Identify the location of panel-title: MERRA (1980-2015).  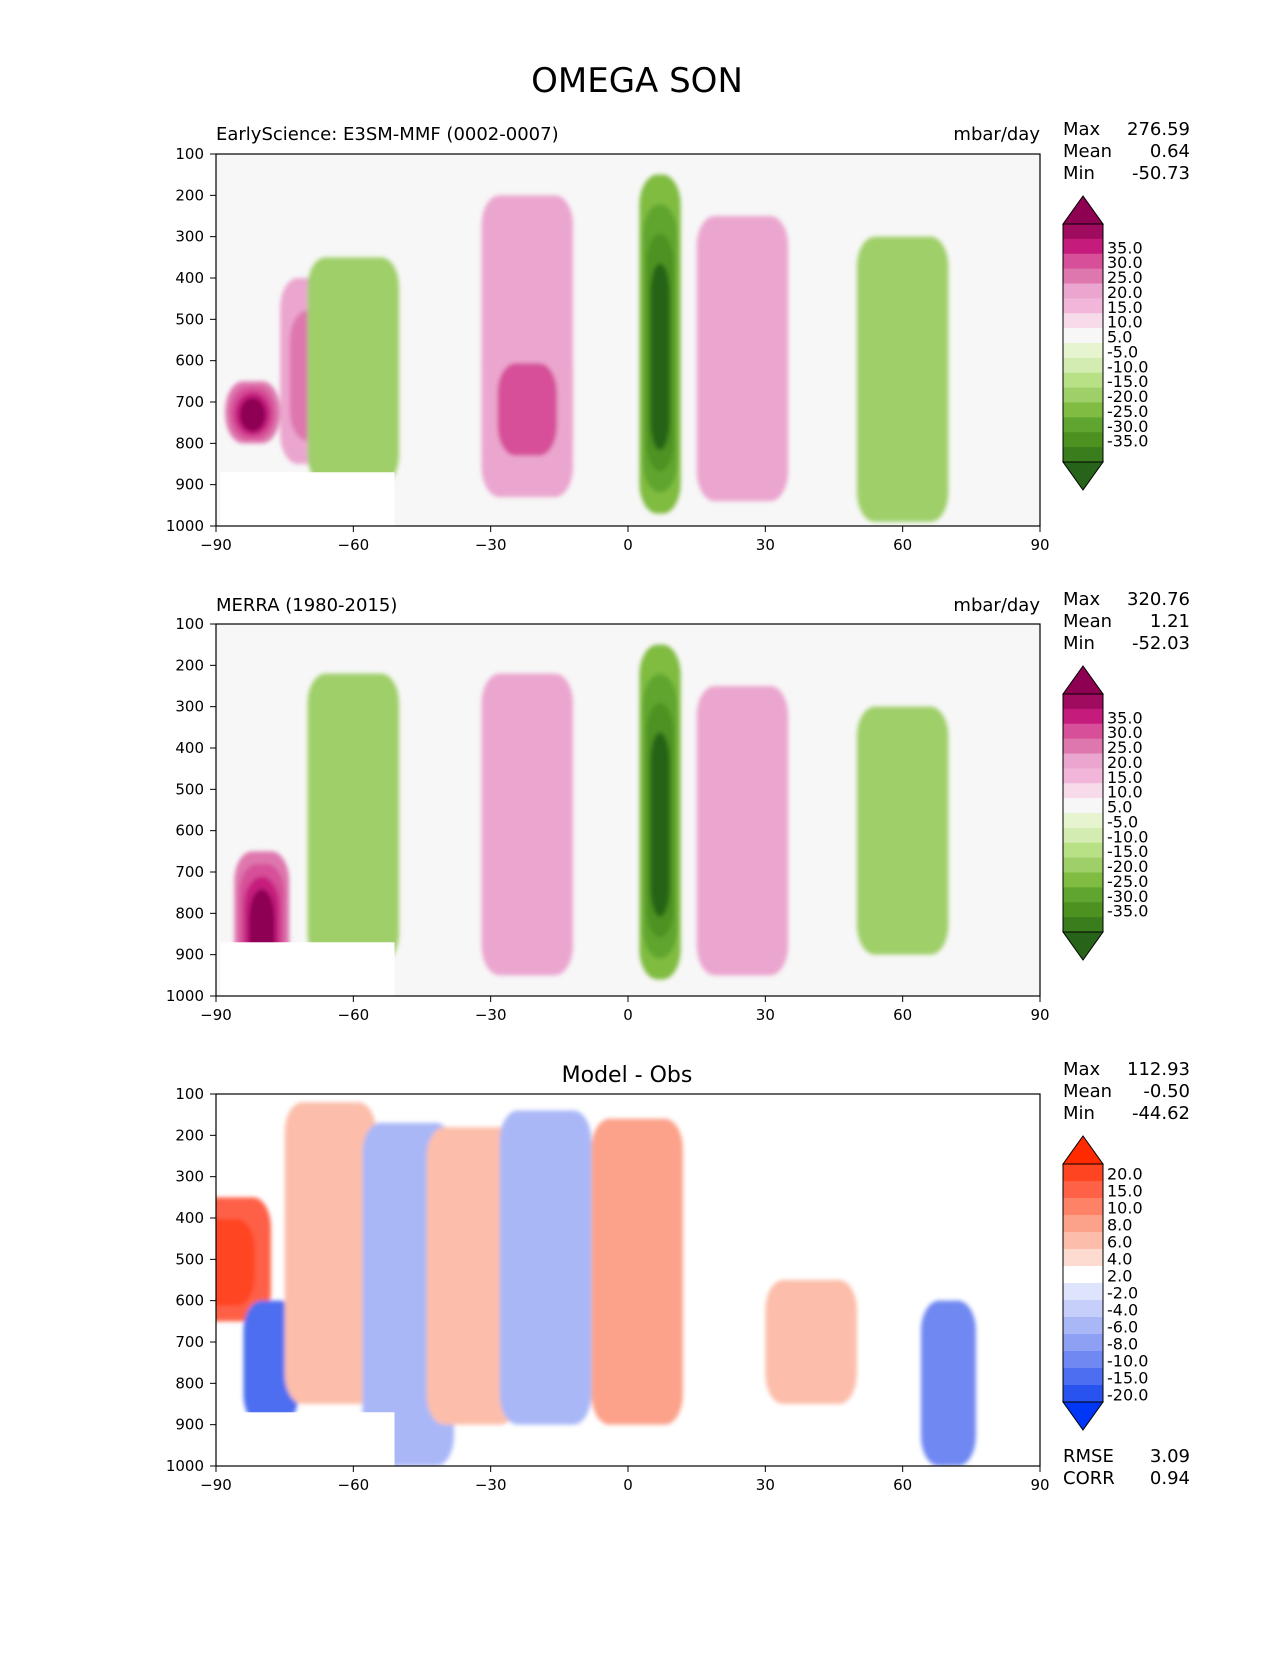
(306, 605).